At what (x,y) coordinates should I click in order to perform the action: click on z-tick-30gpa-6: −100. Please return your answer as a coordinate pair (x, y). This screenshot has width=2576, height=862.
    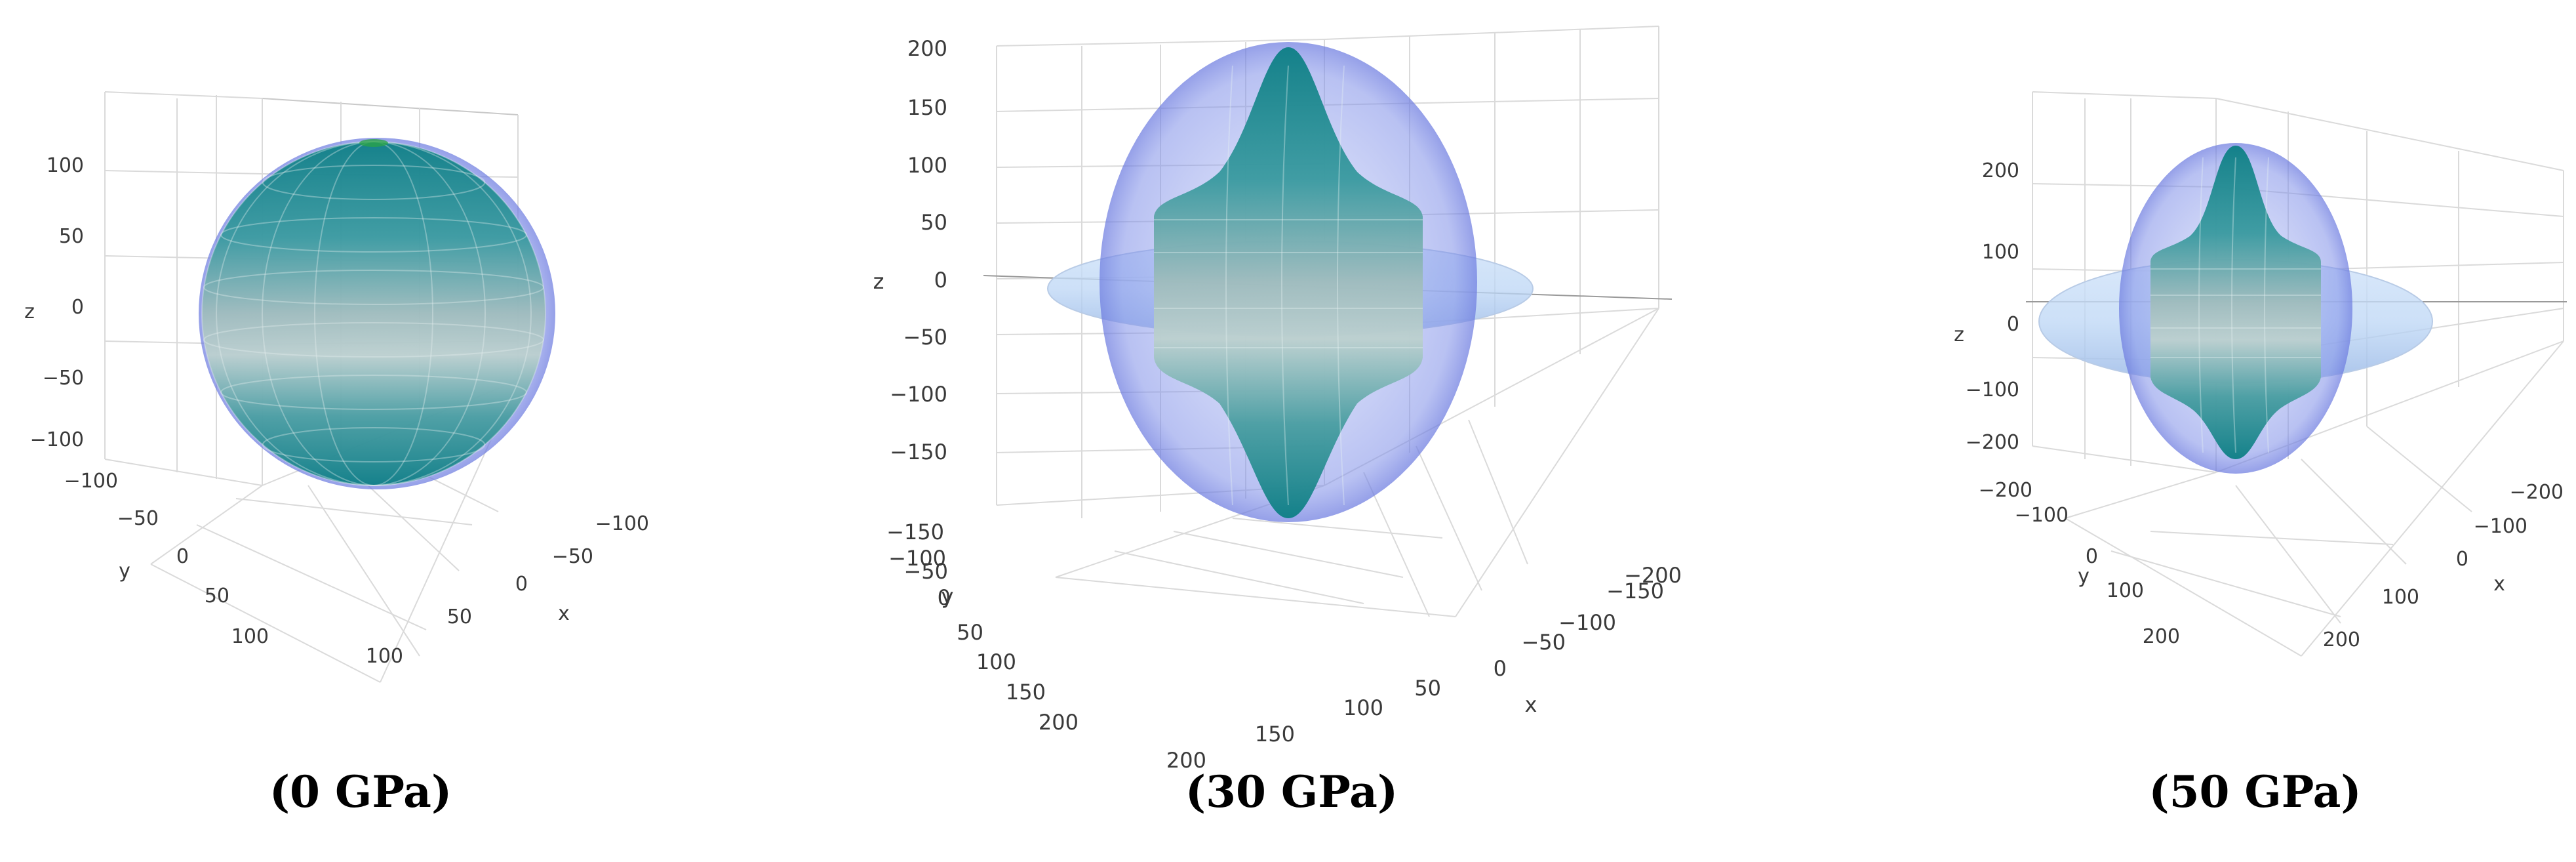
    Looking at the image, I should click on (918, 394).